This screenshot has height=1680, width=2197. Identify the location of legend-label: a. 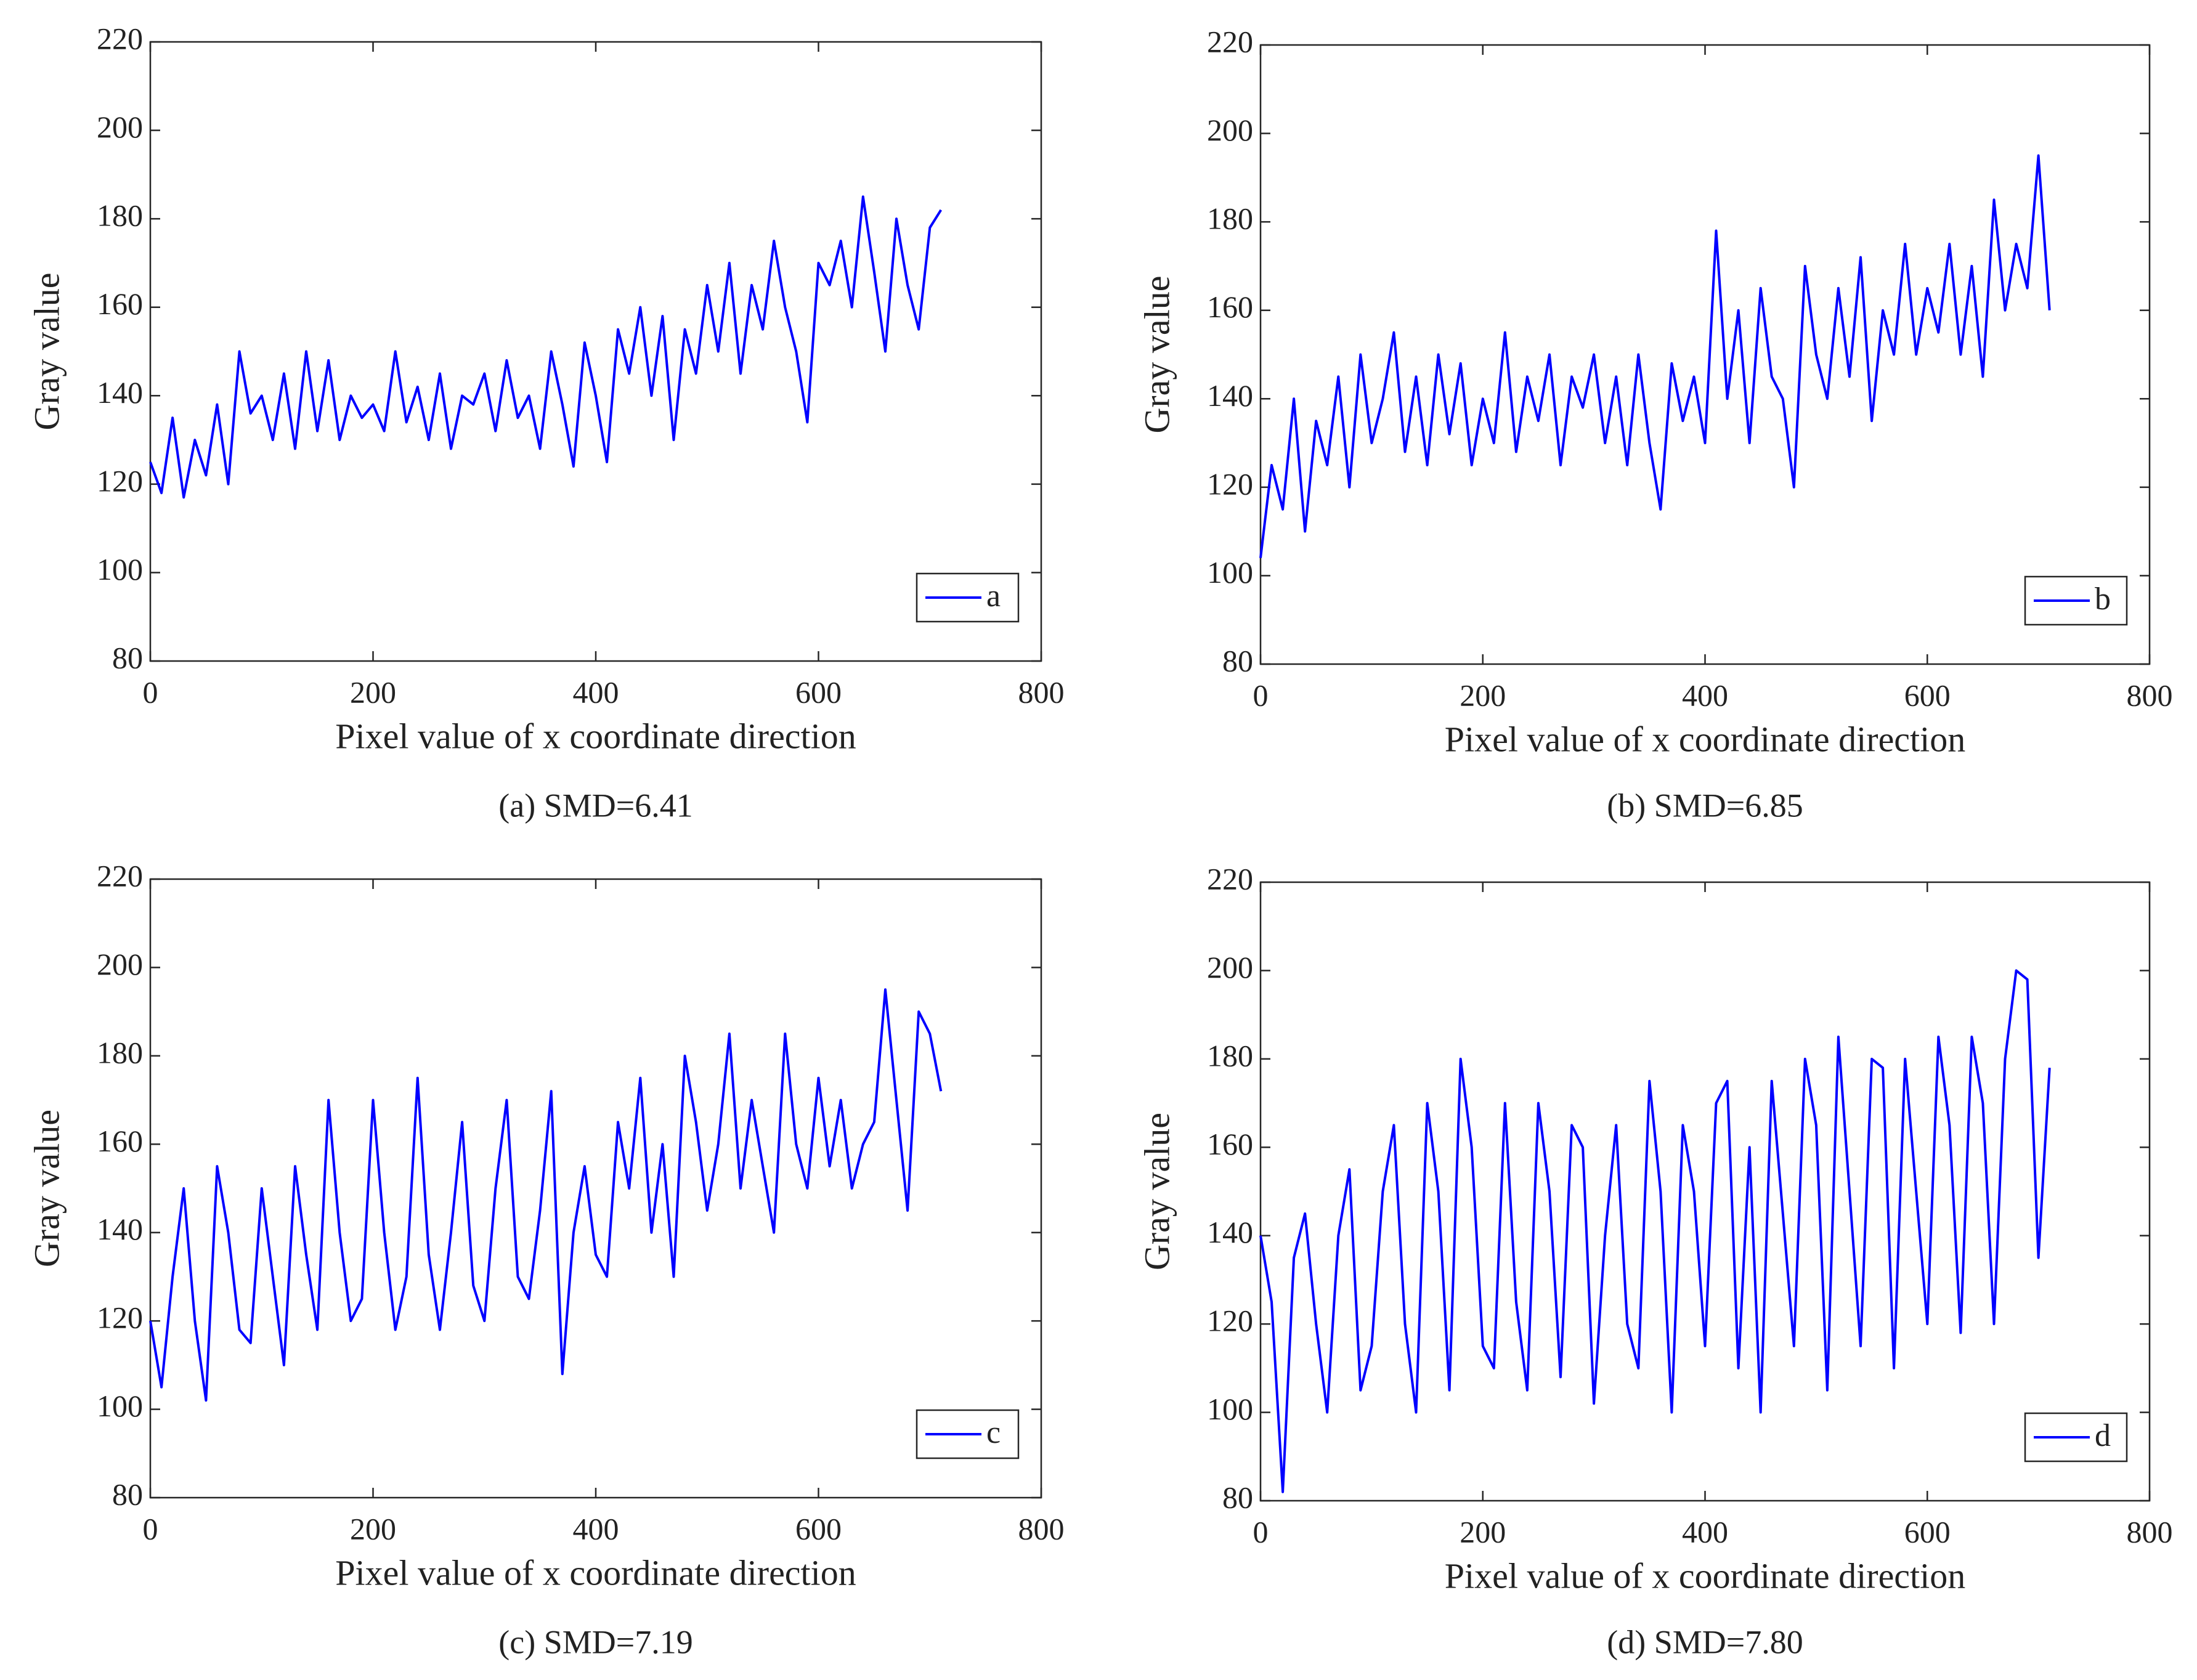
(994, 596).